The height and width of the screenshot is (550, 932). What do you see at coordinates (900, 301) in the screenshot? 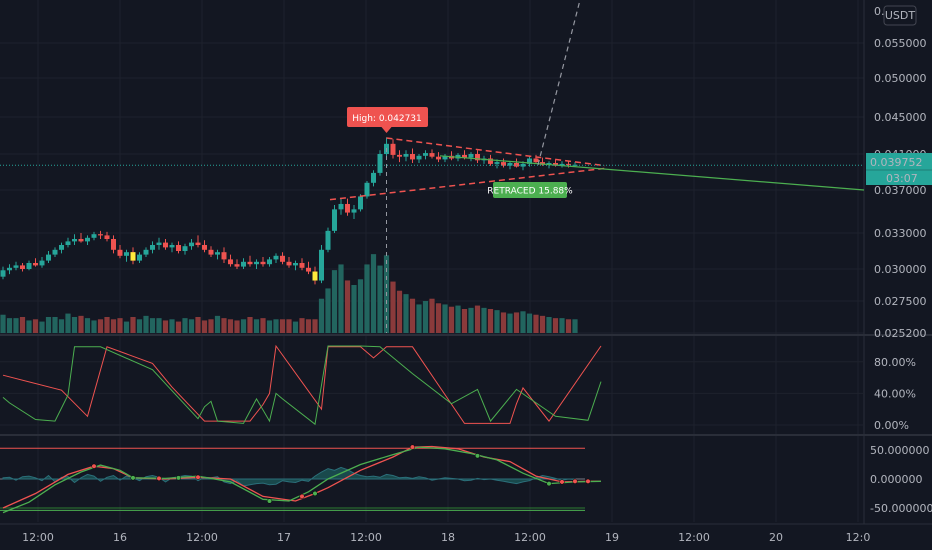
I see `y-tick-label: 0.027500` at bounding box center [900, 301].